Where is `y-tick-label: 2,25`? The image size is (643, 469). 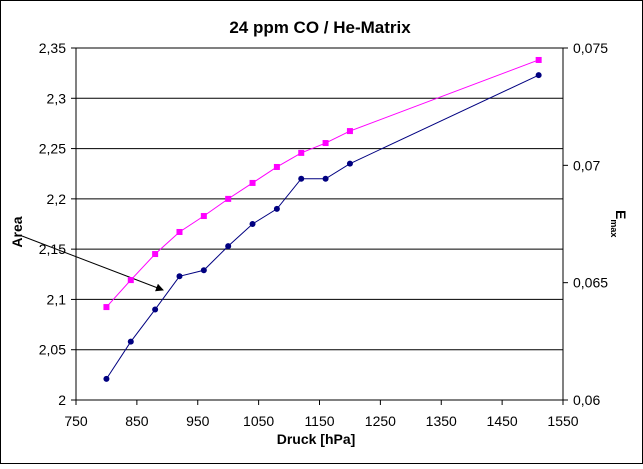
y-tick-label: 2,25 is located at coordinates (52, 149).